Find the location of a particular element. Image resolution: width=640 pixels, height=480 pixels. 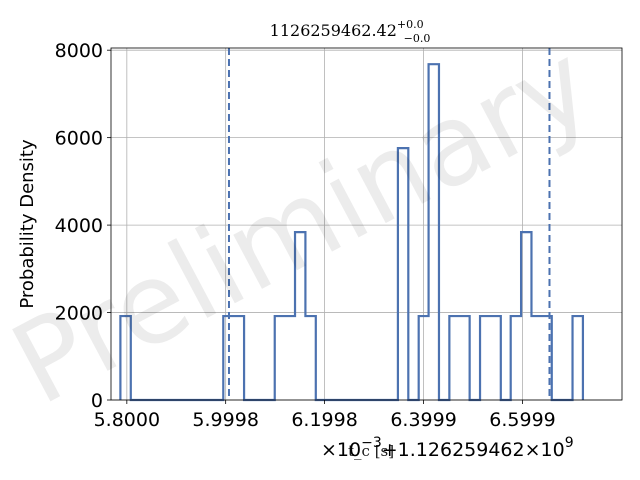

x-offset-prefix: ×10 is located at coordinates (341, 450).